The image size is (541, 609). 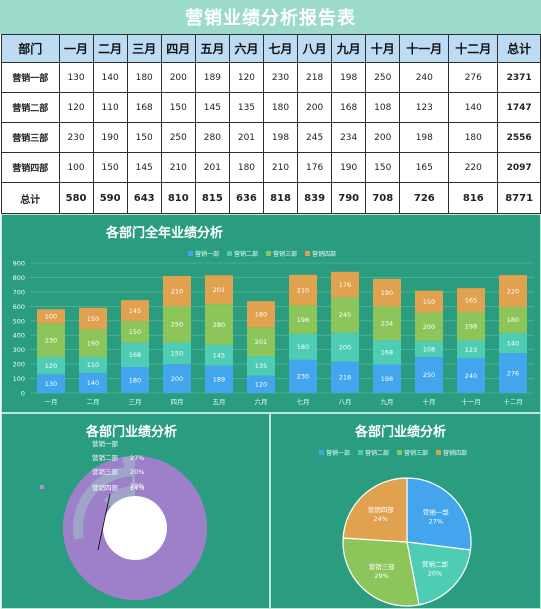 I want to click on bar-value-label: 140, so click(x=513, y=343).